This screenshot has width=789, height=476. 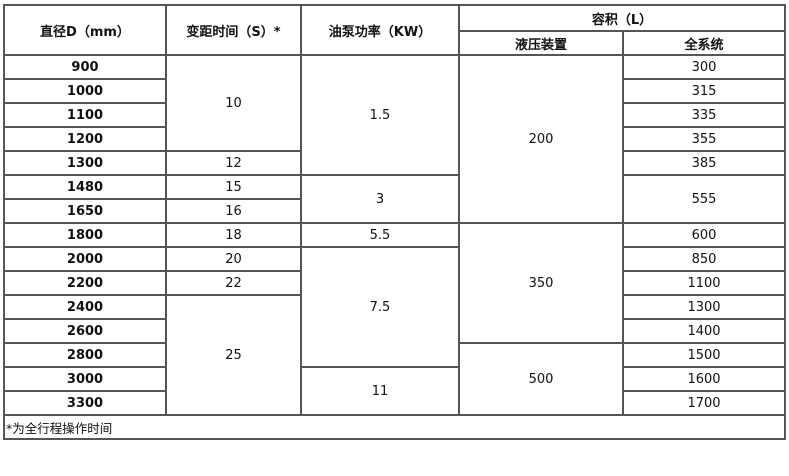 I want to click on table-row: 1000 315, so click(x=395, y=91).